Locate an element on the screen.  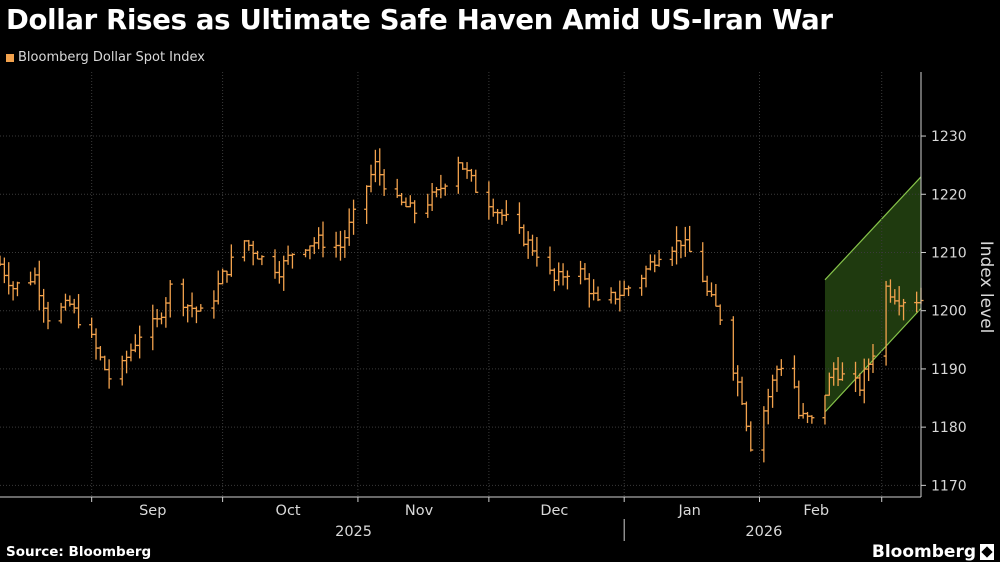
x-year-label: 2026 is located at coordinates (763, 532).